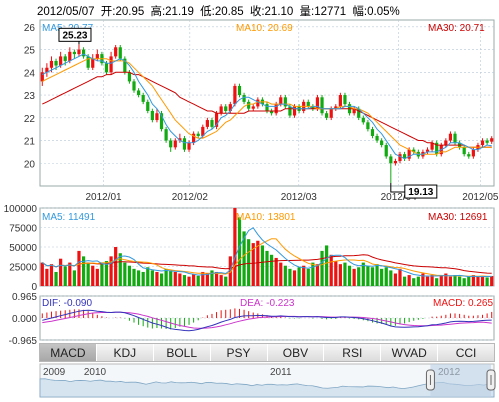 The height and width of the screenshot is (402, 499). What do you see at coordinates (122, 12) in the screenshot?
I see `quote-open: 开:20.95` at bounding box center [122, 12].